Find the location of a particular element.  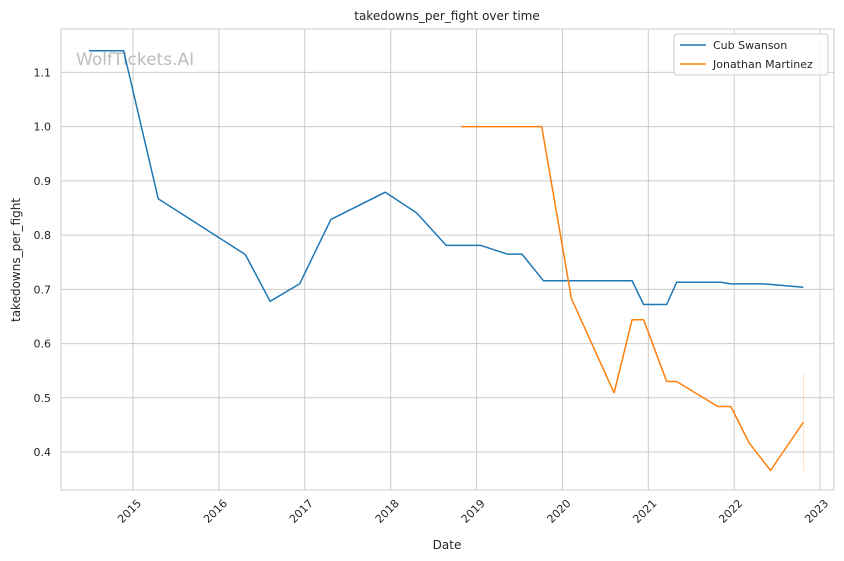

watermark-text: WolfTickets.AI is located at coordinates (135, 60).